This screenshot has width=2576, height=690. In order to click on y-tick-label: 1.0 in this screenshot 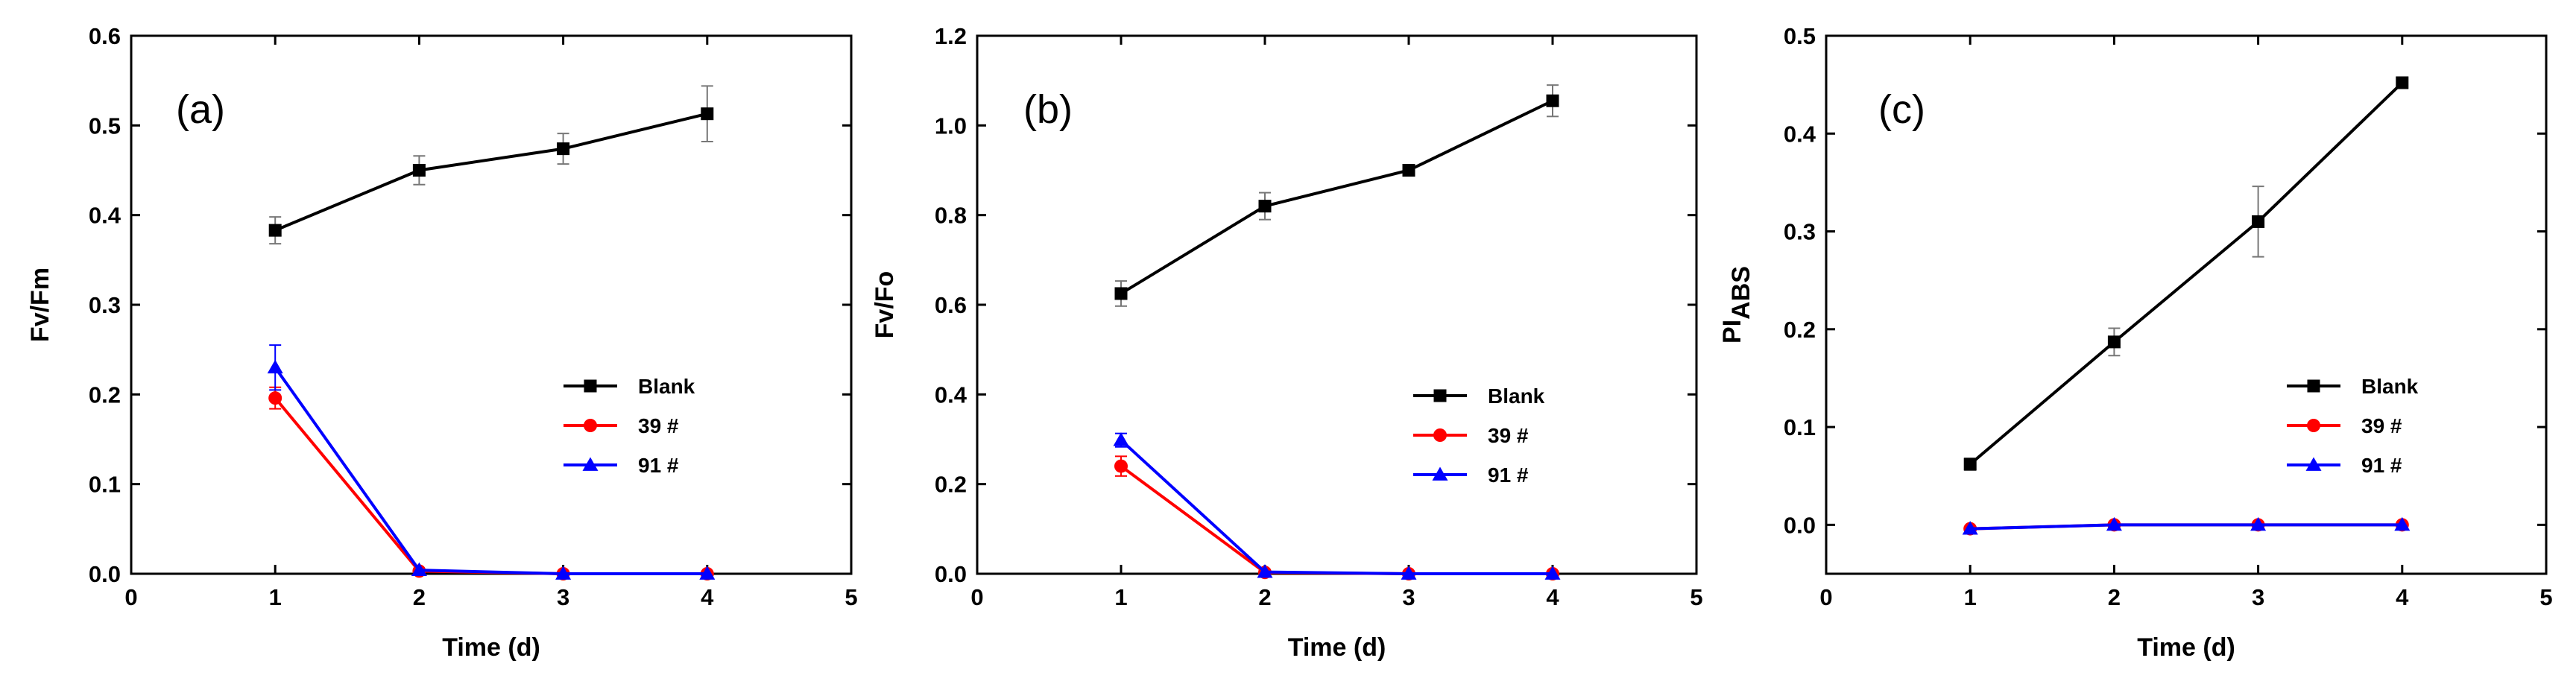, I will do `click(951, 126)`.